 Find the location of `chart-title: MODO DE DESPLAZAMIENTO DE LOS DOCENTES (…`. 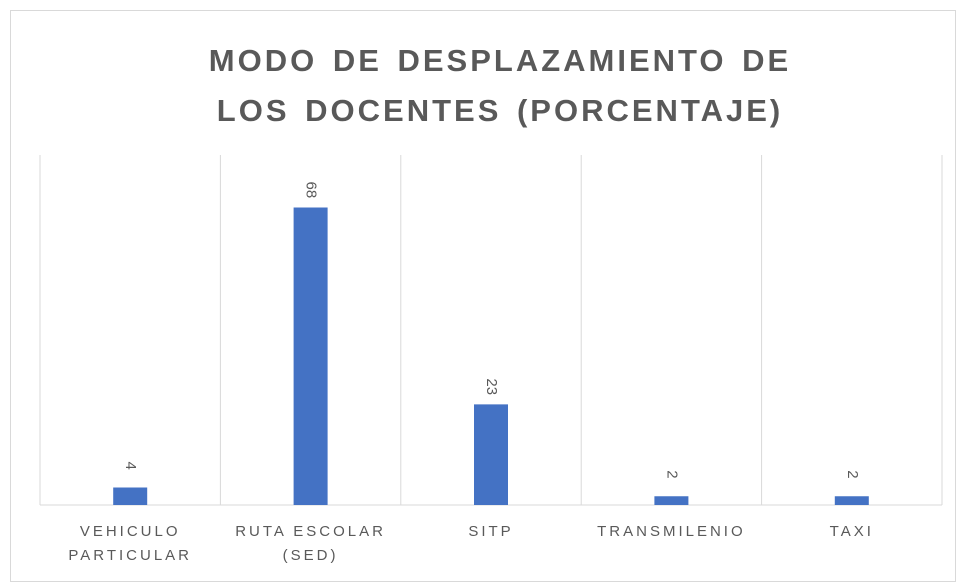

chart-title: MODO DE DESPLAZAMIENTO DE LOS DOCENTES (… is located at coordinates (500, 85).